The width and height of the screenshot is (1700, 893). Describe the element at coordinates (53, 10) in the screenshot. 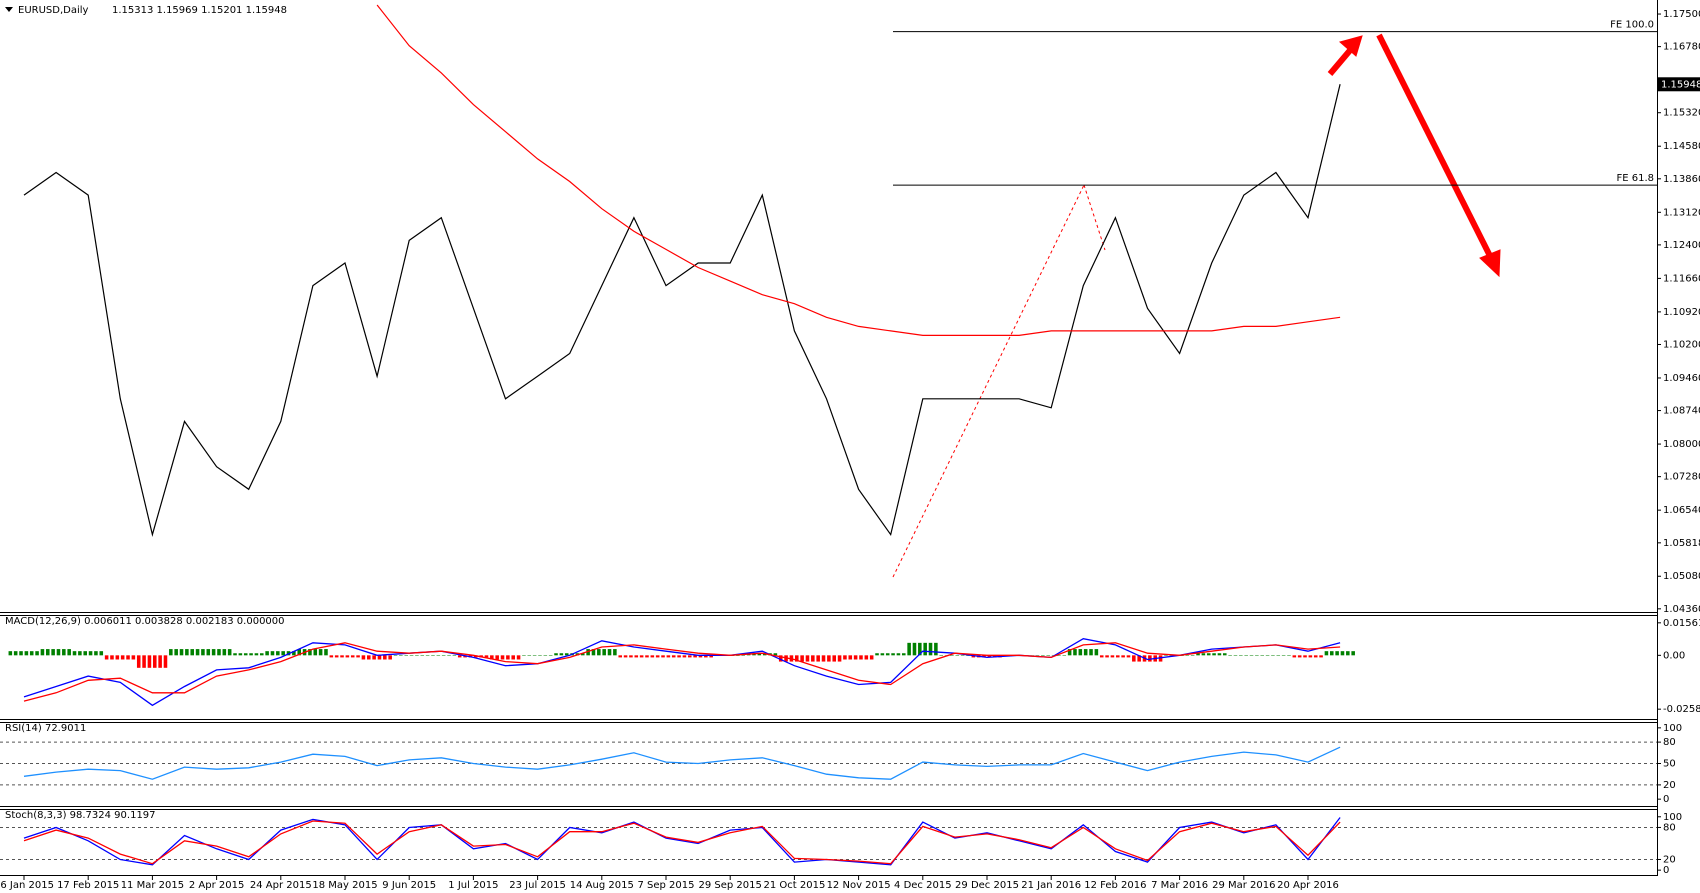

I see `symbol-title: EURUSD,Daily` at that location.